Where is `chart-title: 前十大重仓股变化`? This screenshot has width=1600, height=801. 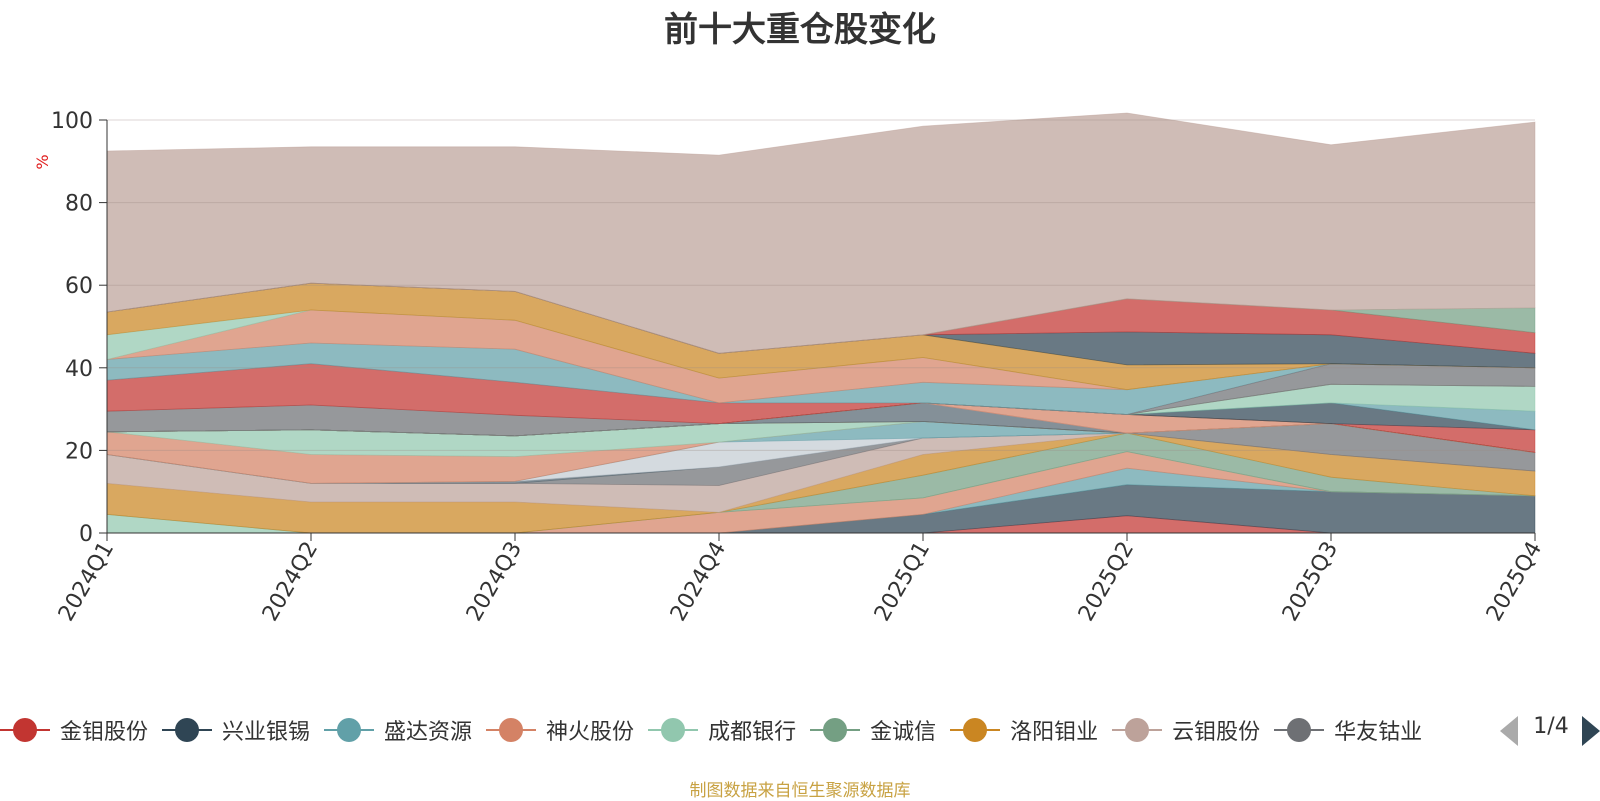 chart-title: 前十大重仓股变化 is located at coordinates (800, 30).